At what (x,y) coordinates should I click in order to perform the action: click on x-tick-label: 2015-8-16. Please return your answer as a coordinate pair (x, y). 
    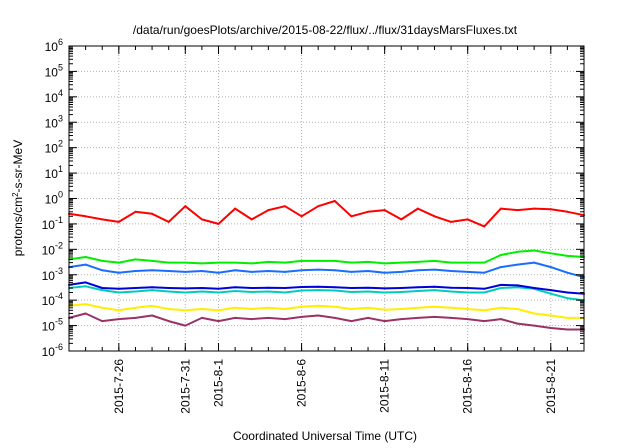
    Looking at the image, I should click on (468, 386).